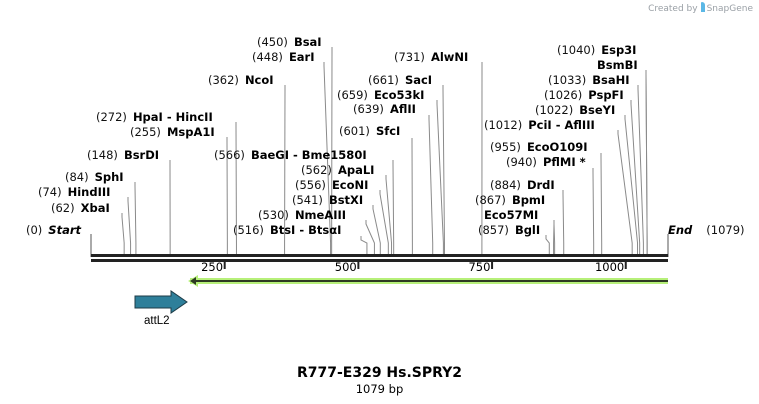  I want to click on site-position: (1033), so click(567, 80).